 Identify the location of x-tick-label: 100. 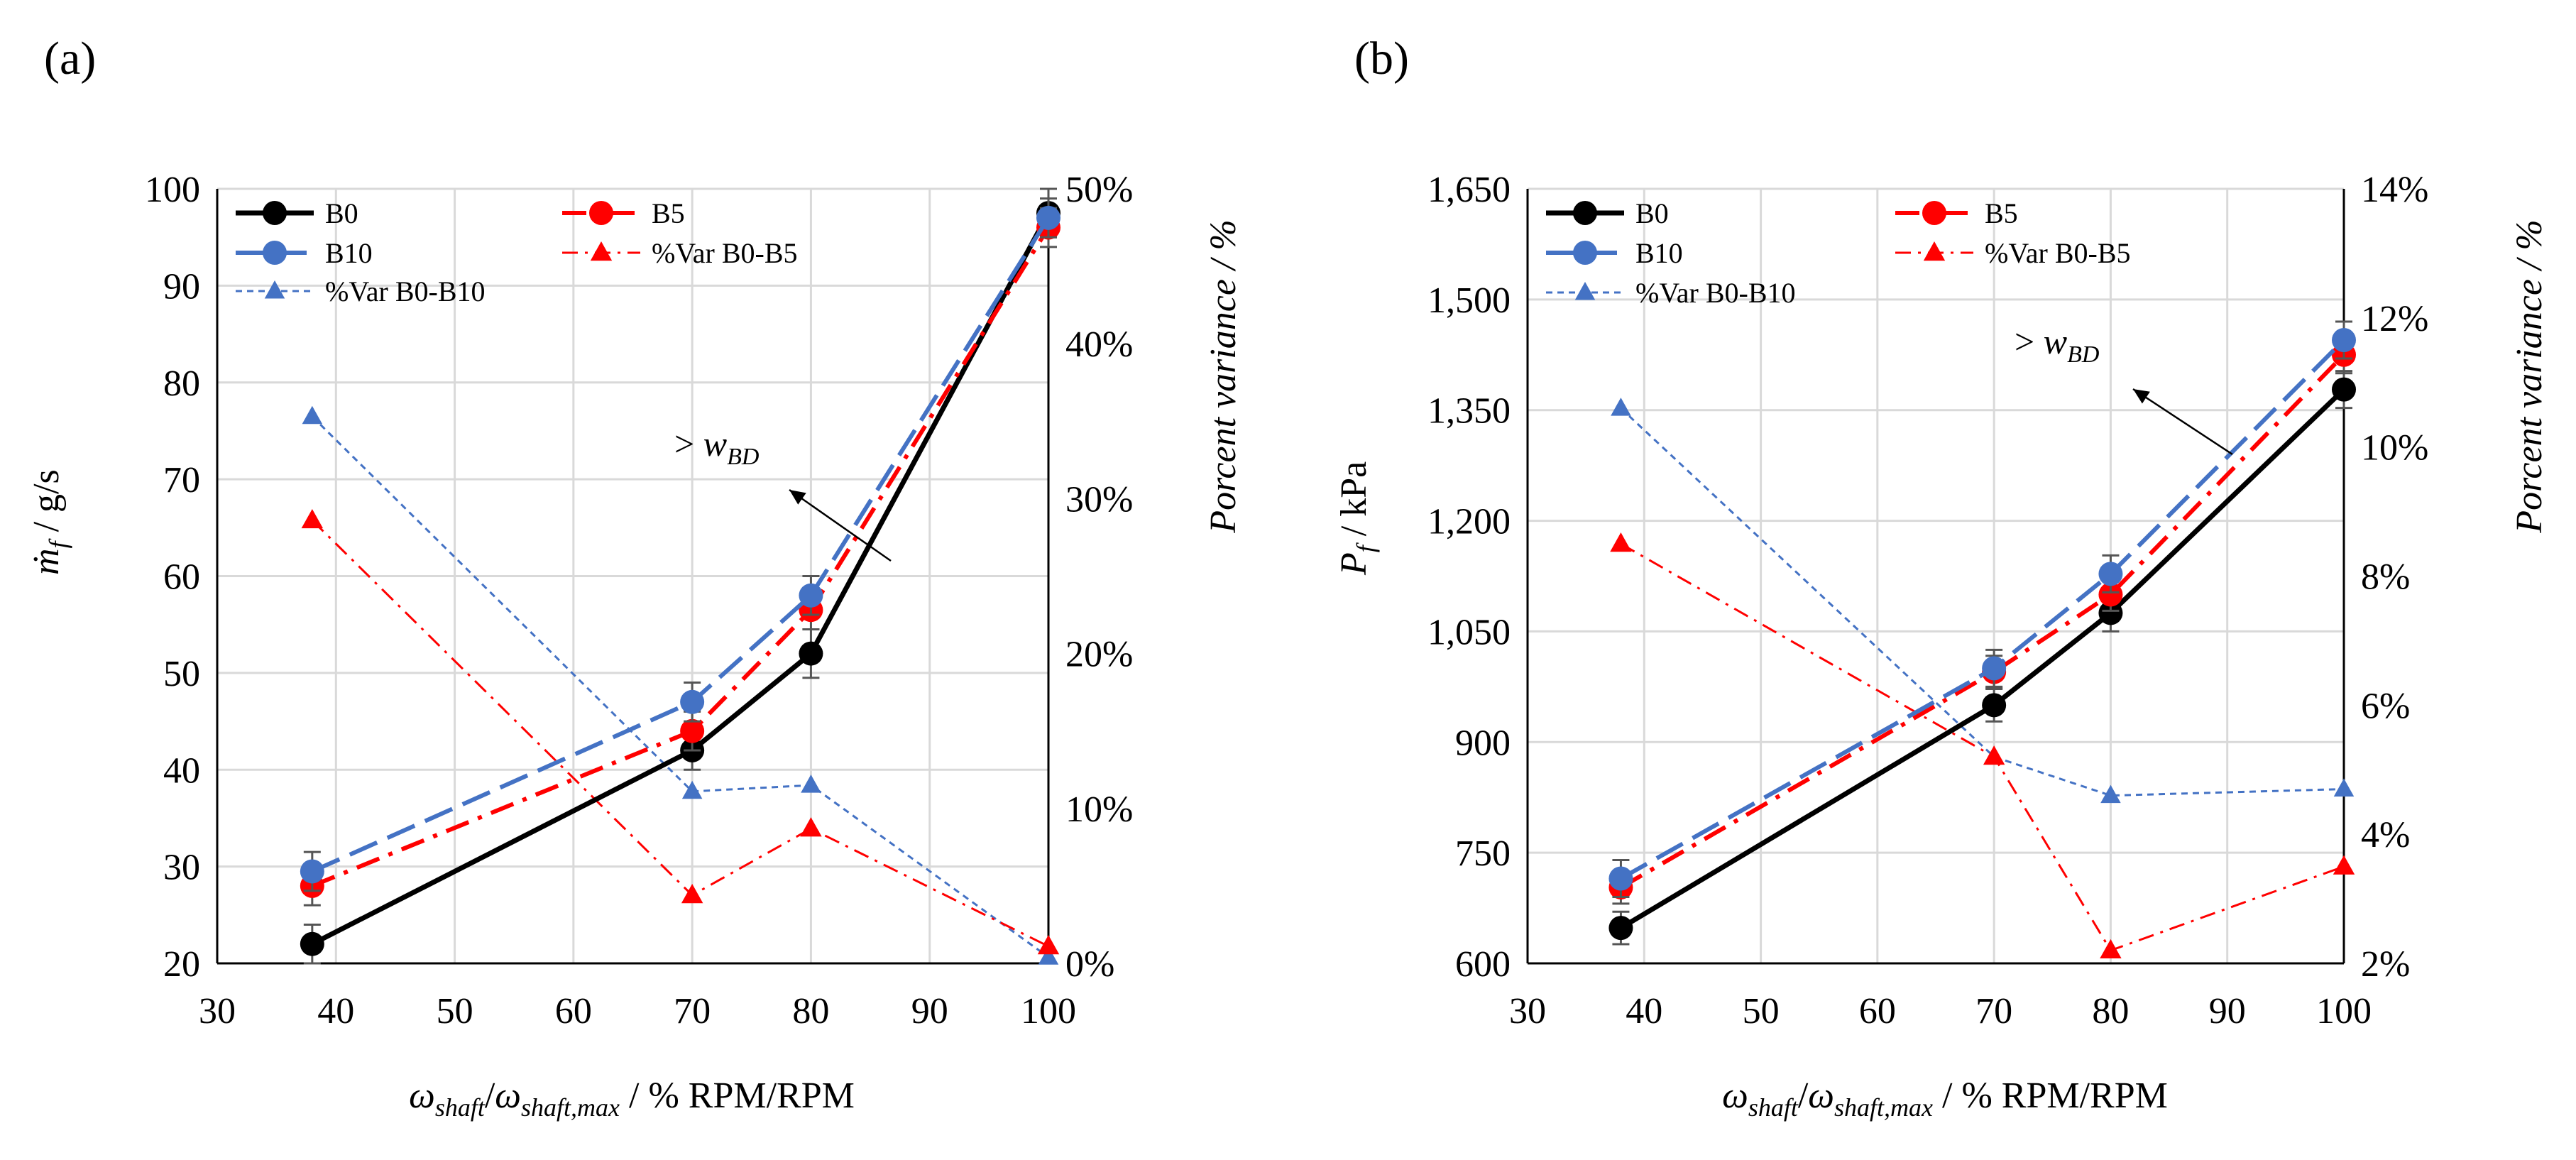
(1048, 1011).